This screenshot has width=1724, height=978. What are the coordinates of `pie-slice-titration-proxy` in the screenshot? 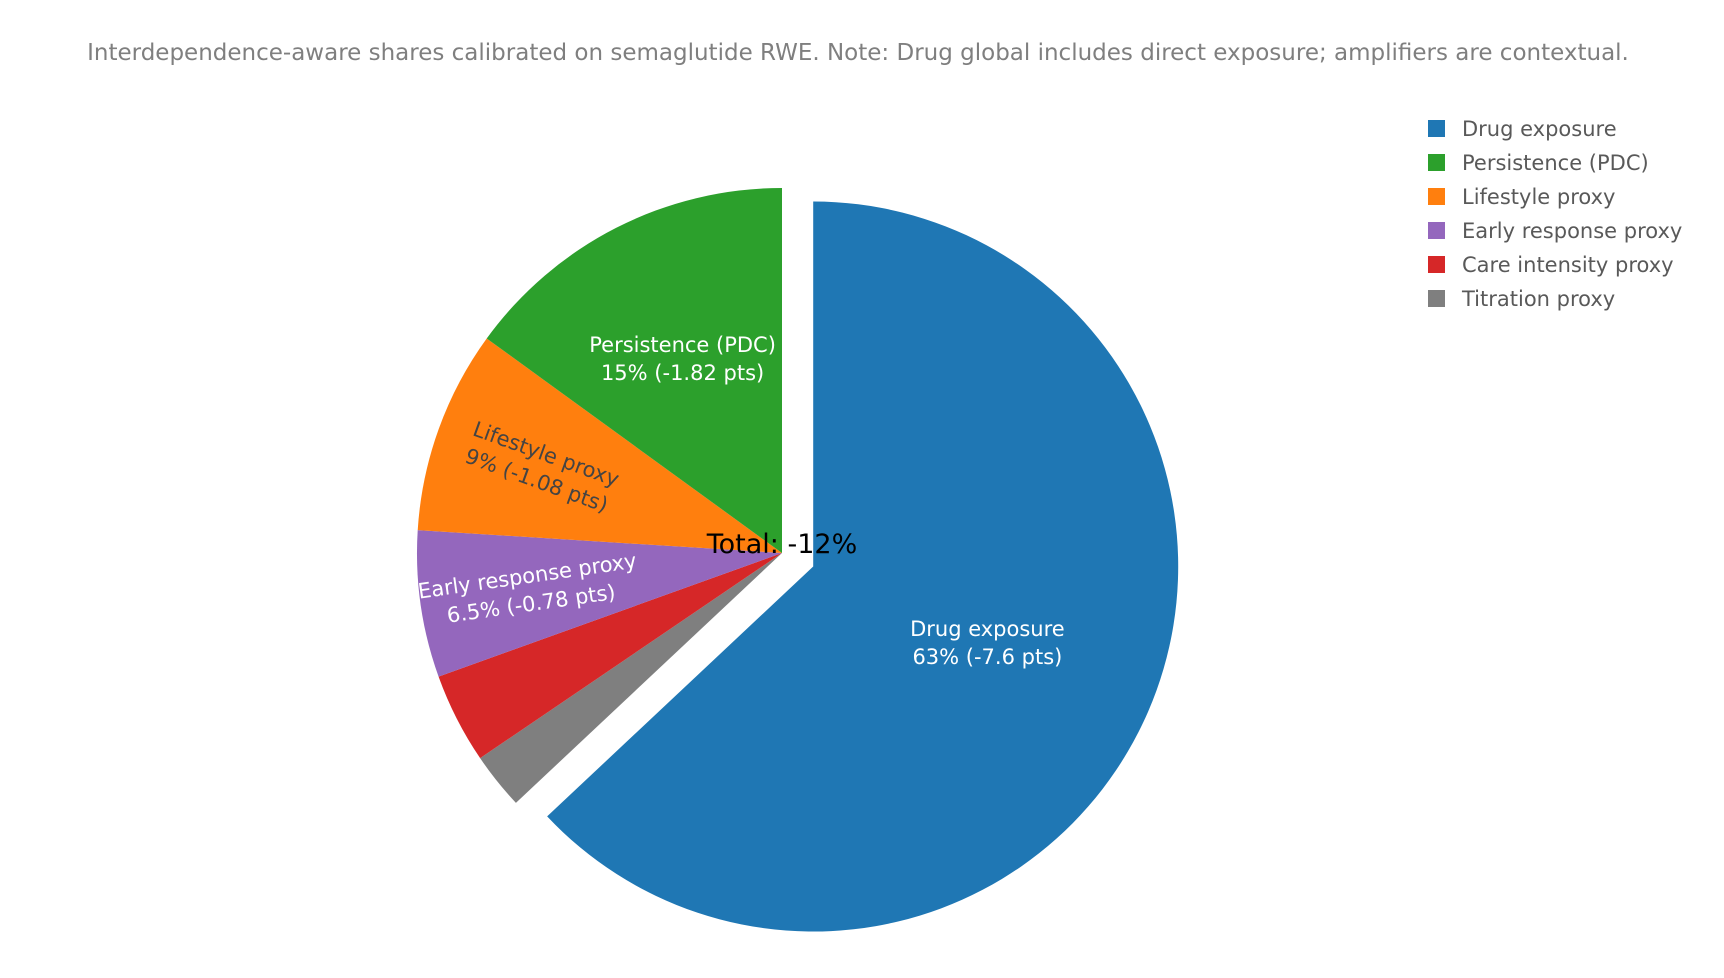 It's located at (631, 678).